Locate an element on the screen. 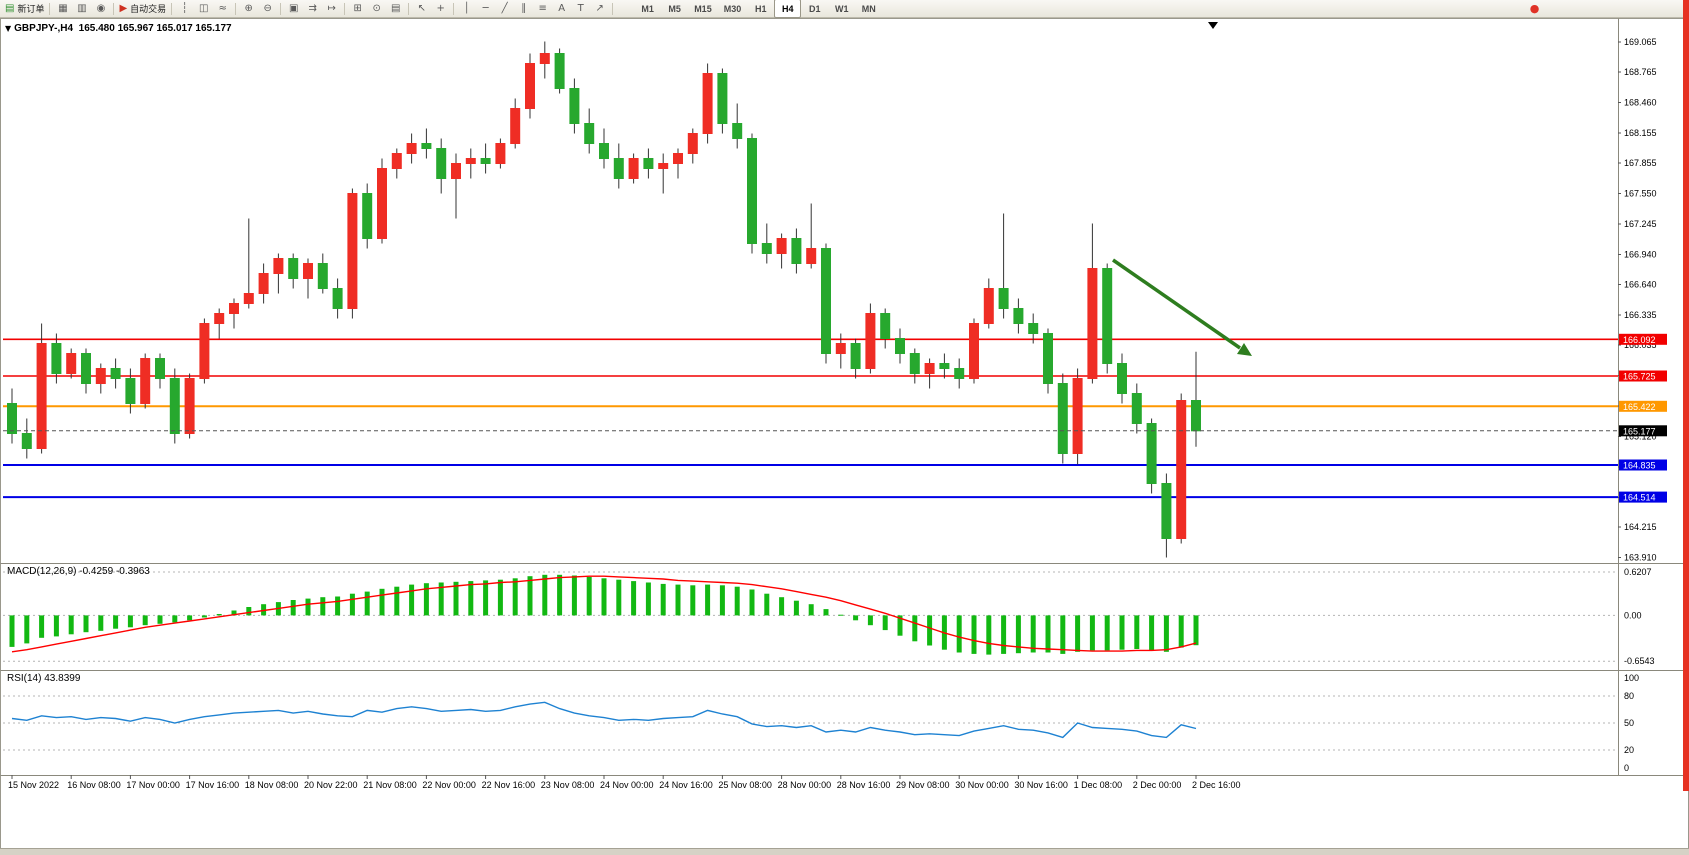 Image resolution: width=1689 pixels, height=855 pixels. chart-shift-marker is located at coordinates (1213, 25).